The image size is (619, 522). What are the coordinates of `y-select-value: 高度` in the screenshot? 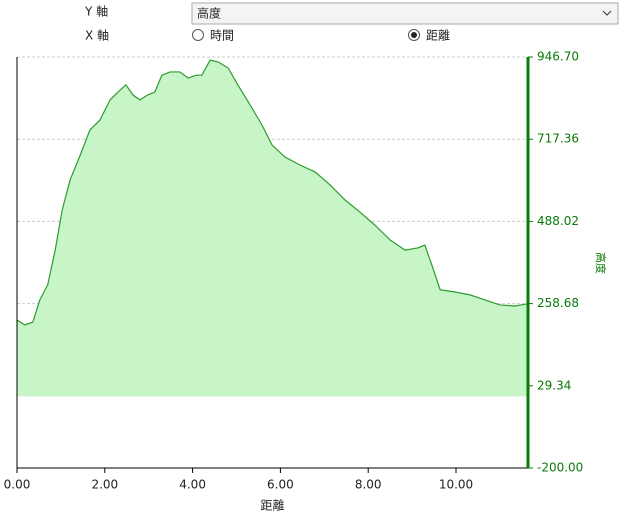 It's located at (209, 13).